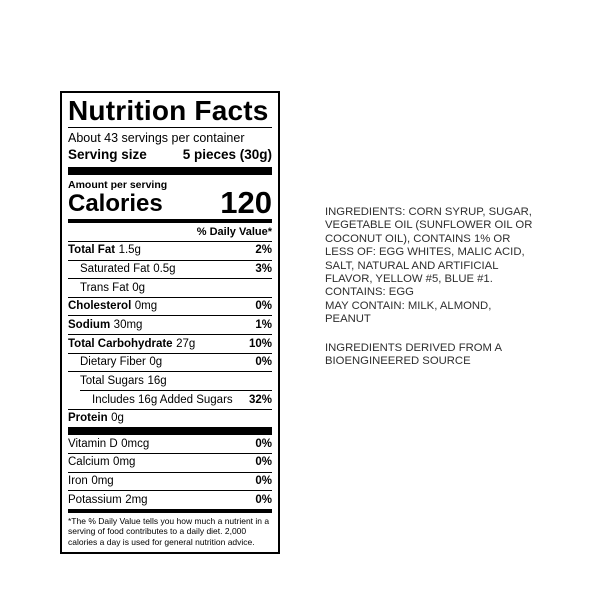  Describe the element at coordinates (157, 380) in the screenshot. I see `nutrient-amount: 16g` at that location.